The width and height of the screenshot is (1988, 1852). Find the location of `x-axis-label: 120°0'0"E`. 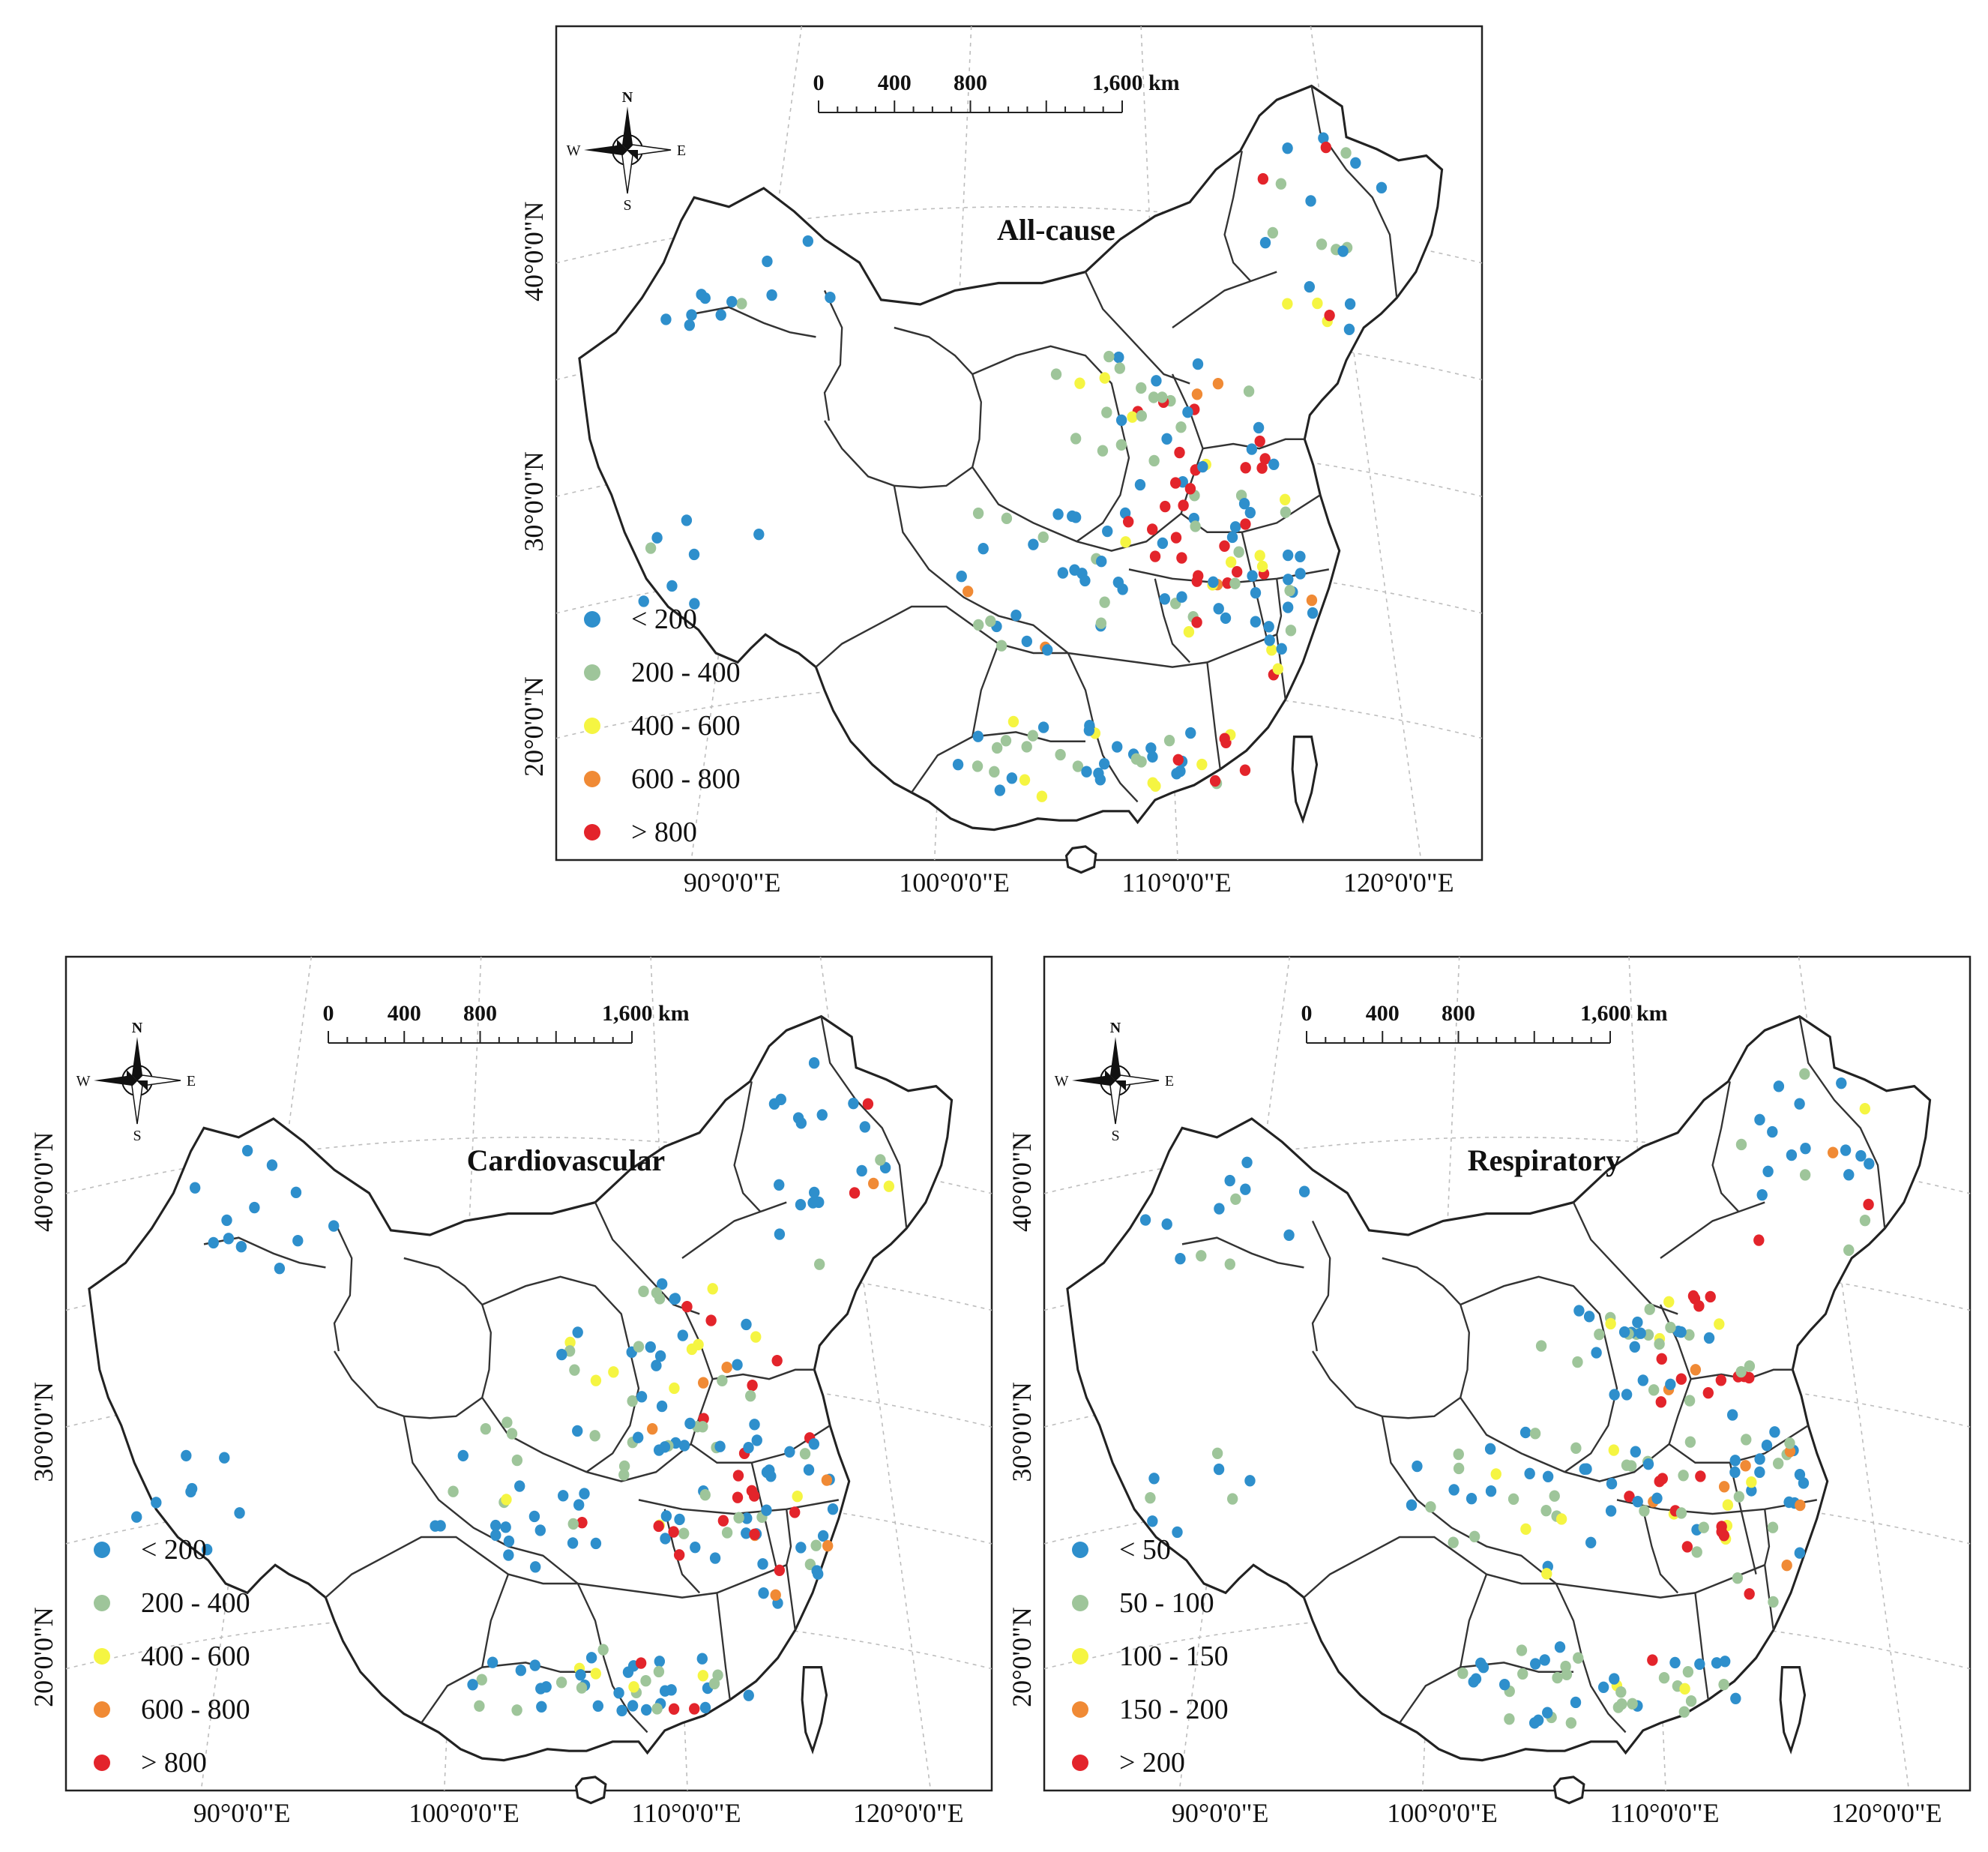

x-axis-label: 120°0'0"E is located at coordinates (1398, 883).